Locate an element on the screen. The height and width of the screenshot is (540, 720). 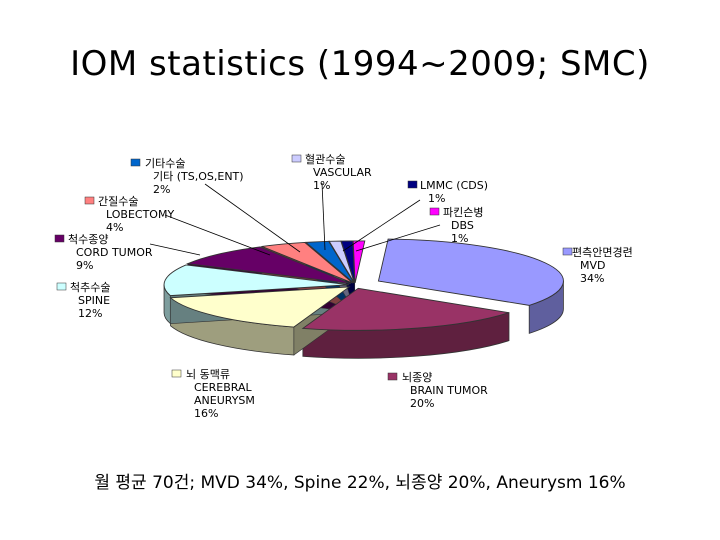
slice-percent-label: 12% is located at coordinates (90, 313).